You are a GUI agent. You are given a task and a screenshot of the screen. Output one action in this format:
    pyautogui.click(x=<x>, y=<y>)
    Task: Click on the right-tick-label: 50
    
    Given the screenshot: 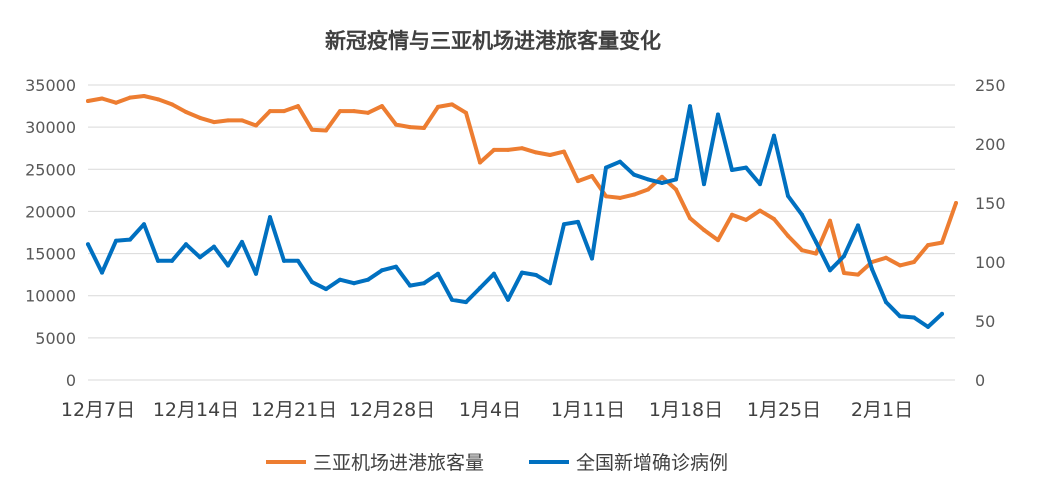 What is the action you would take?
    pyautogui.click(x=985, y=321)
    